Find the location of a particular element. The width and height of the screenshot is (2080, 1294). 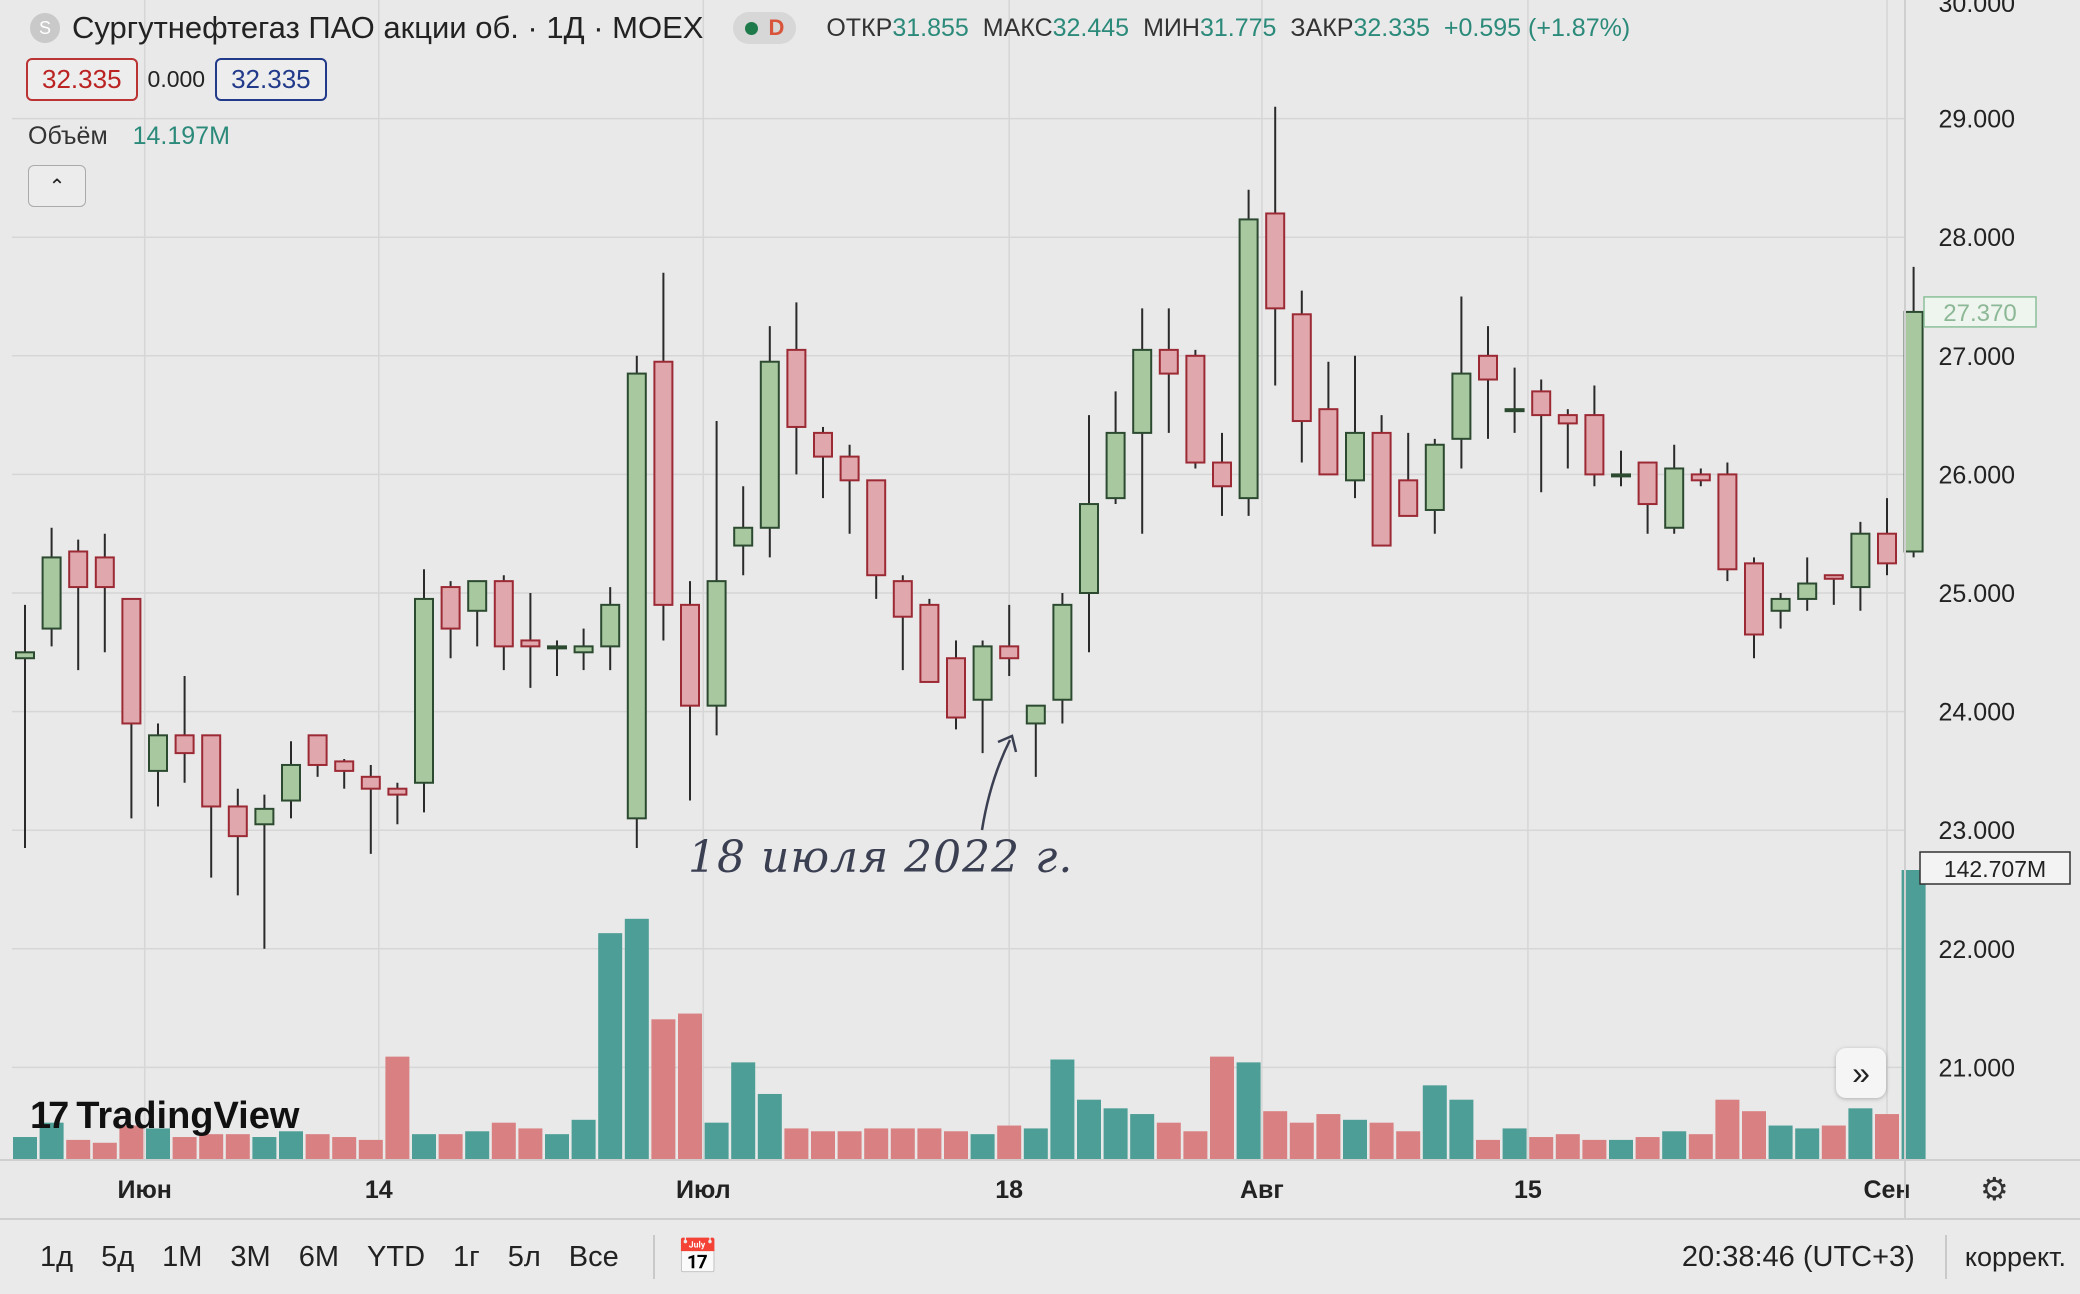

range-1d-button: 1д is located at coordinates (57, 1256).